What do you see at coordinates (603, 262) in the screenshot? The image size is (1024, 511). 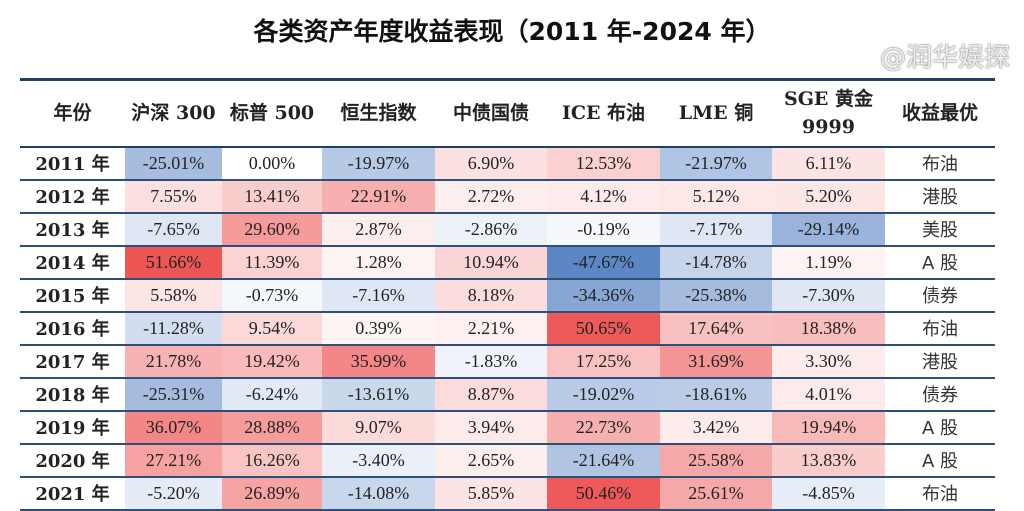 I see `return-cell: -47.67%` at bounding box center [603, 262].